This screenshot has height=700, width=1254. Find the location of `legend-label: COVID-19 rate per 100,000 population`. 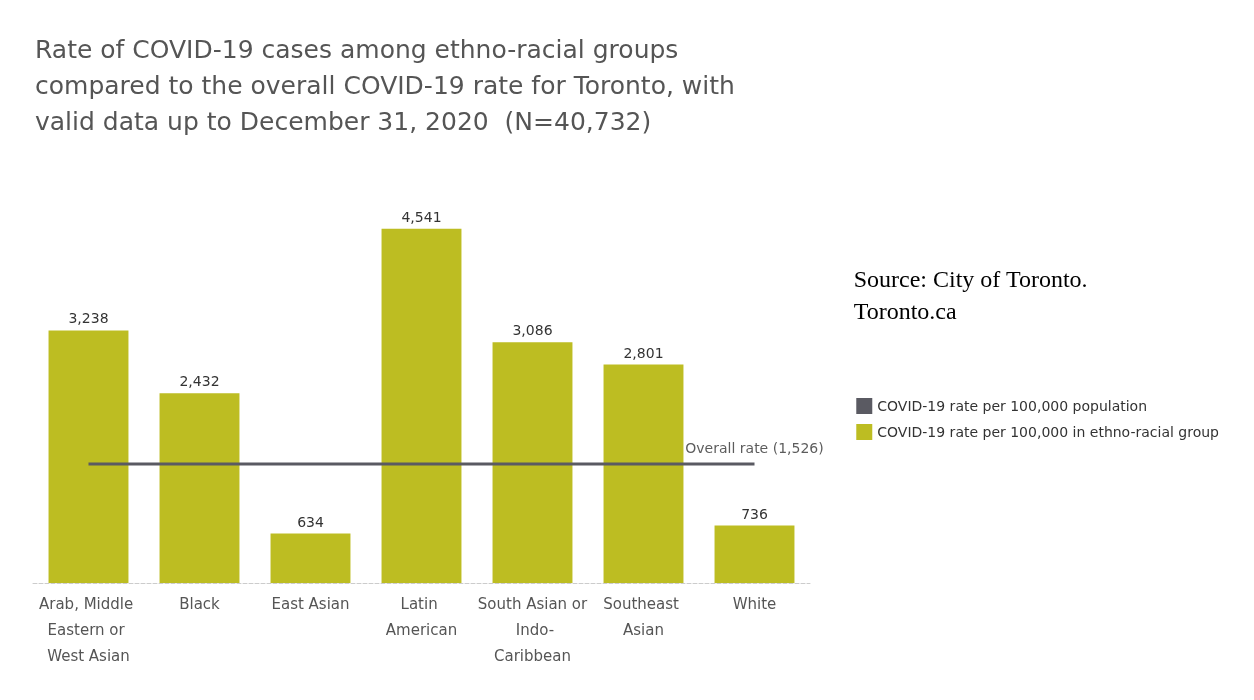

legend-label: COVID-19 rate per 100,000 population is located at coordinates (1012, 406).